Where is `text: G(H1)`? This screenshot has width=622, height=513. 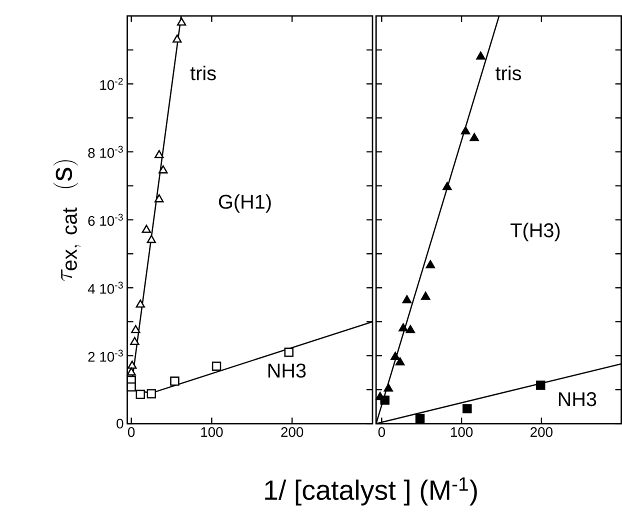 text: G(H1) is located at coordinates (244, 203).